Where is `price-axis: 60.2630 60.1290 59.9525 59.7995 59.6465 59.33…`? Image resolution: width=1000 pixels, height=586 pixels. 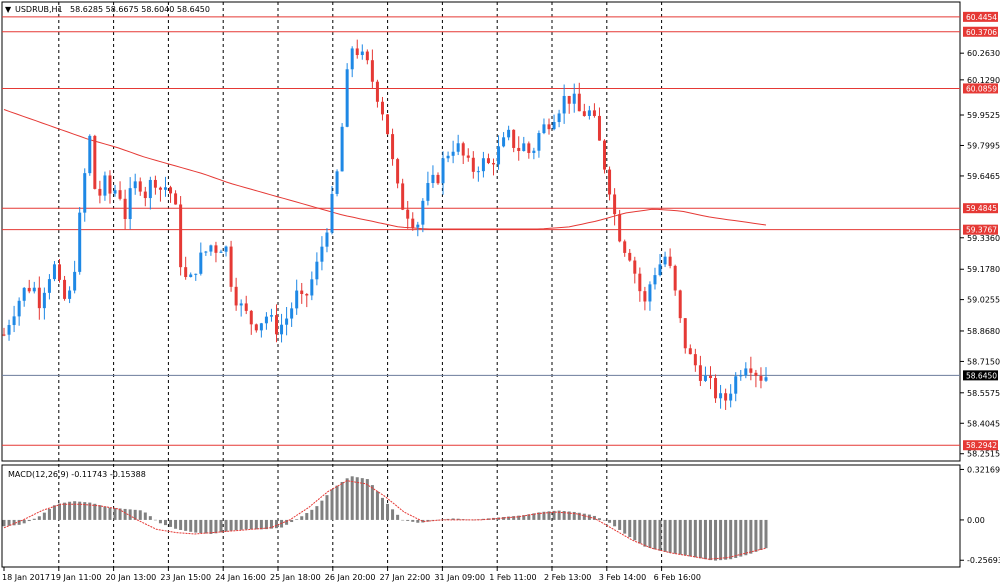
price-axis: 60.2630 60.1290 59.9525 59.7995 59.6465 59.33… is located at coordinates (980, 254).